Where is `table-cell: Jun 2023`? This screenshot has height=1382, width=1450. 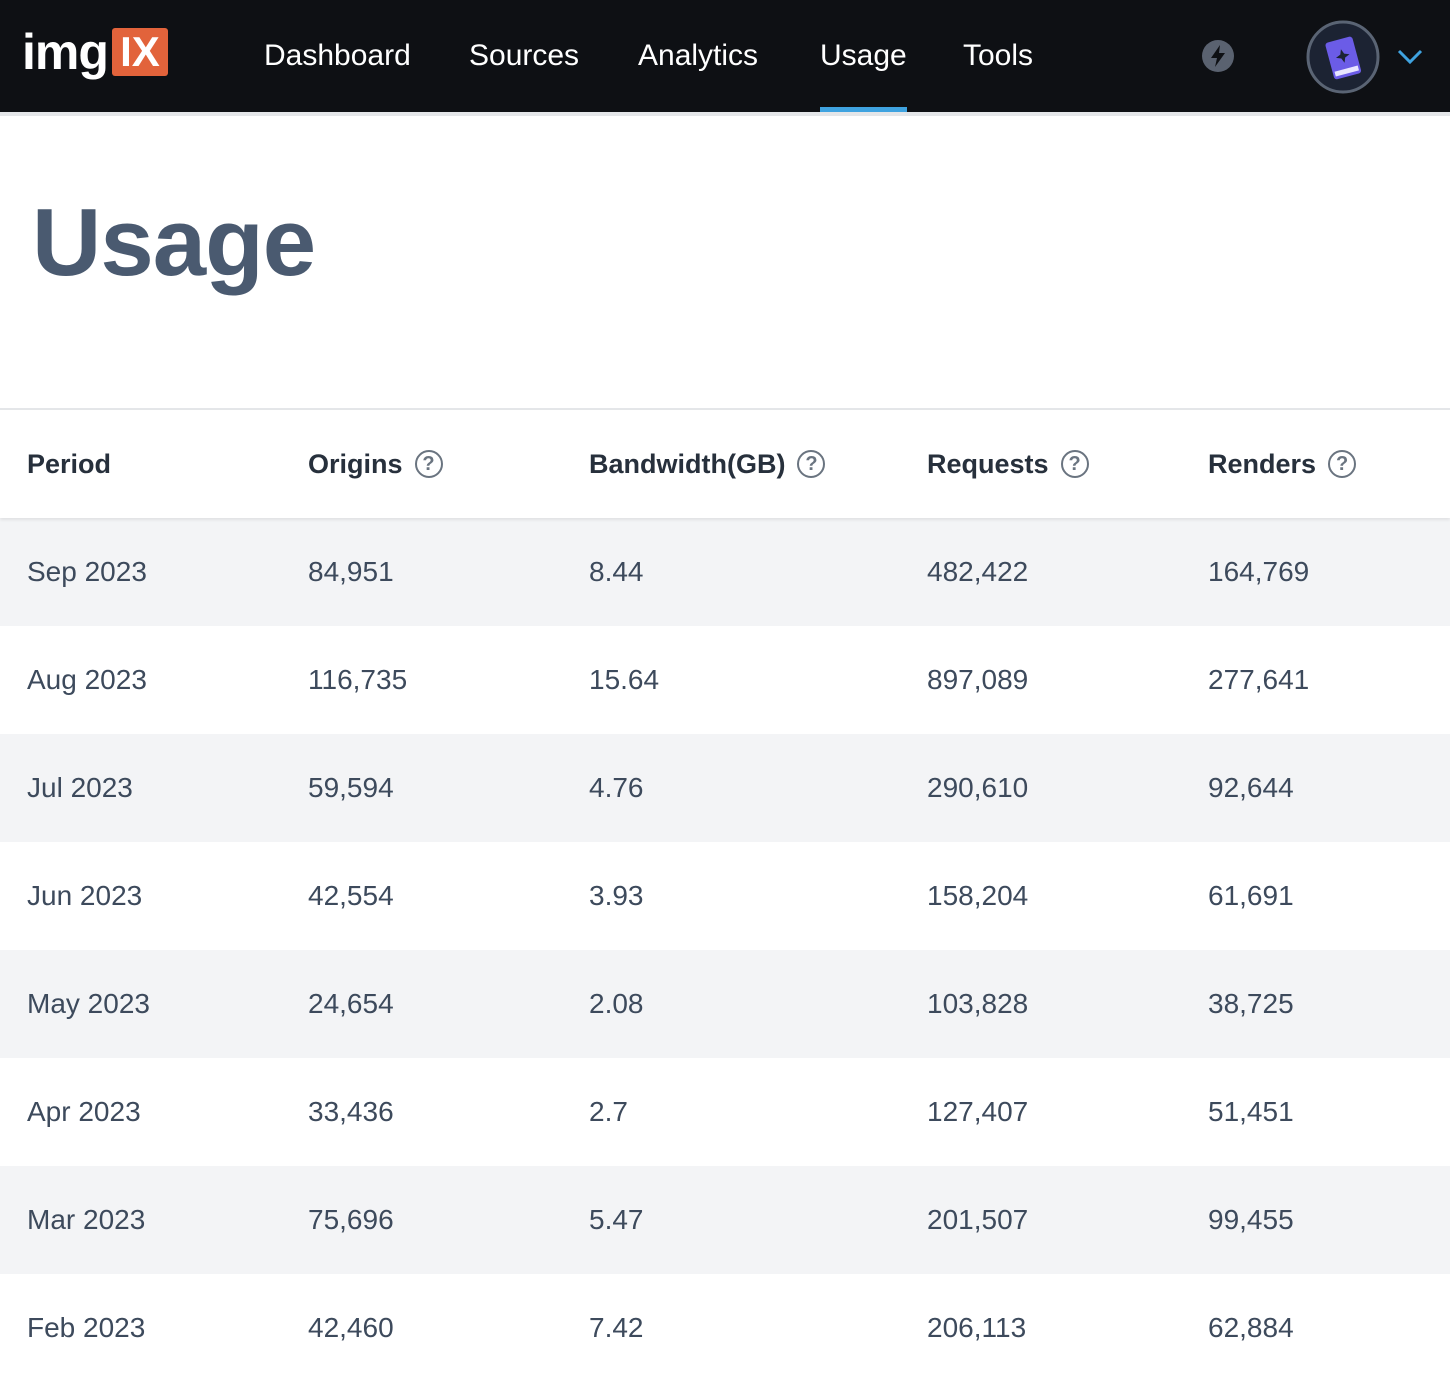
table-cell: Jun 2023 is located at coordinates (85, 895).